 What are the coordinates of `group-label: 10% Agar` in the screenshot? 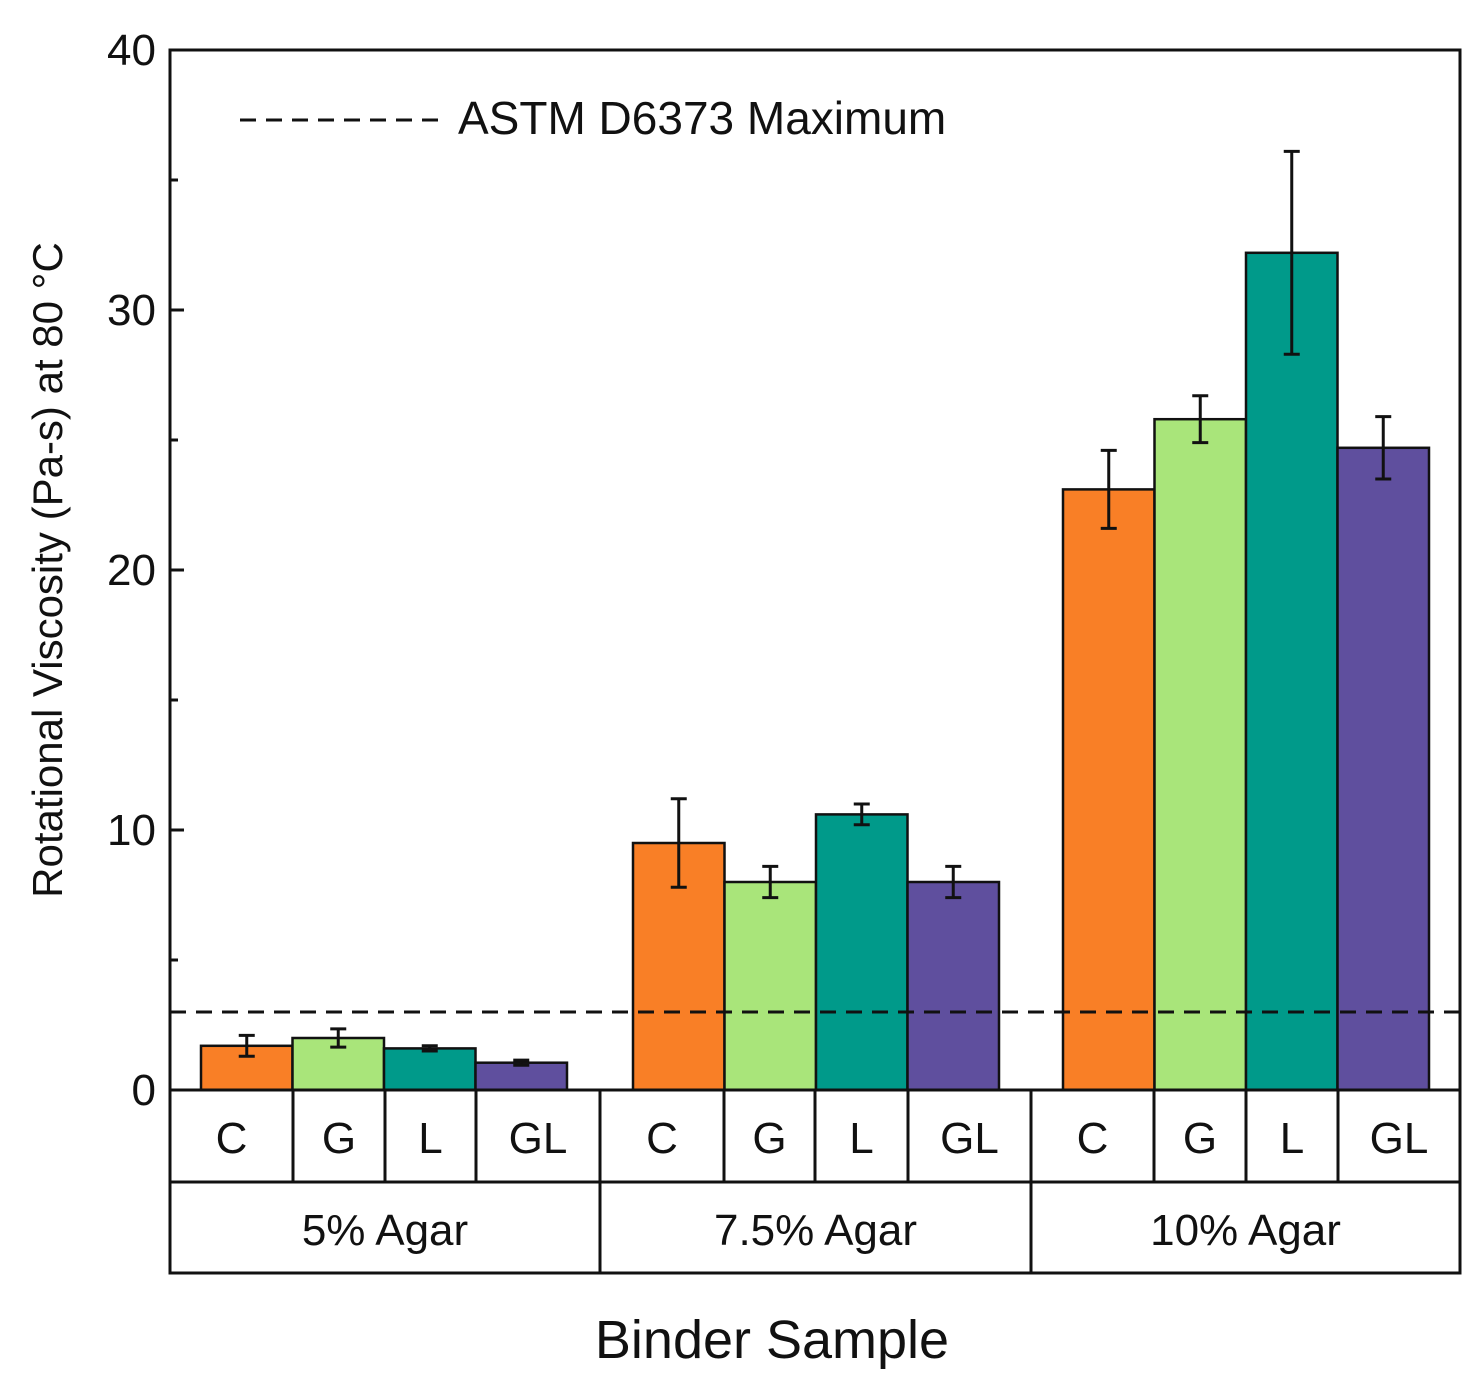 It's located at (1245, 1230).